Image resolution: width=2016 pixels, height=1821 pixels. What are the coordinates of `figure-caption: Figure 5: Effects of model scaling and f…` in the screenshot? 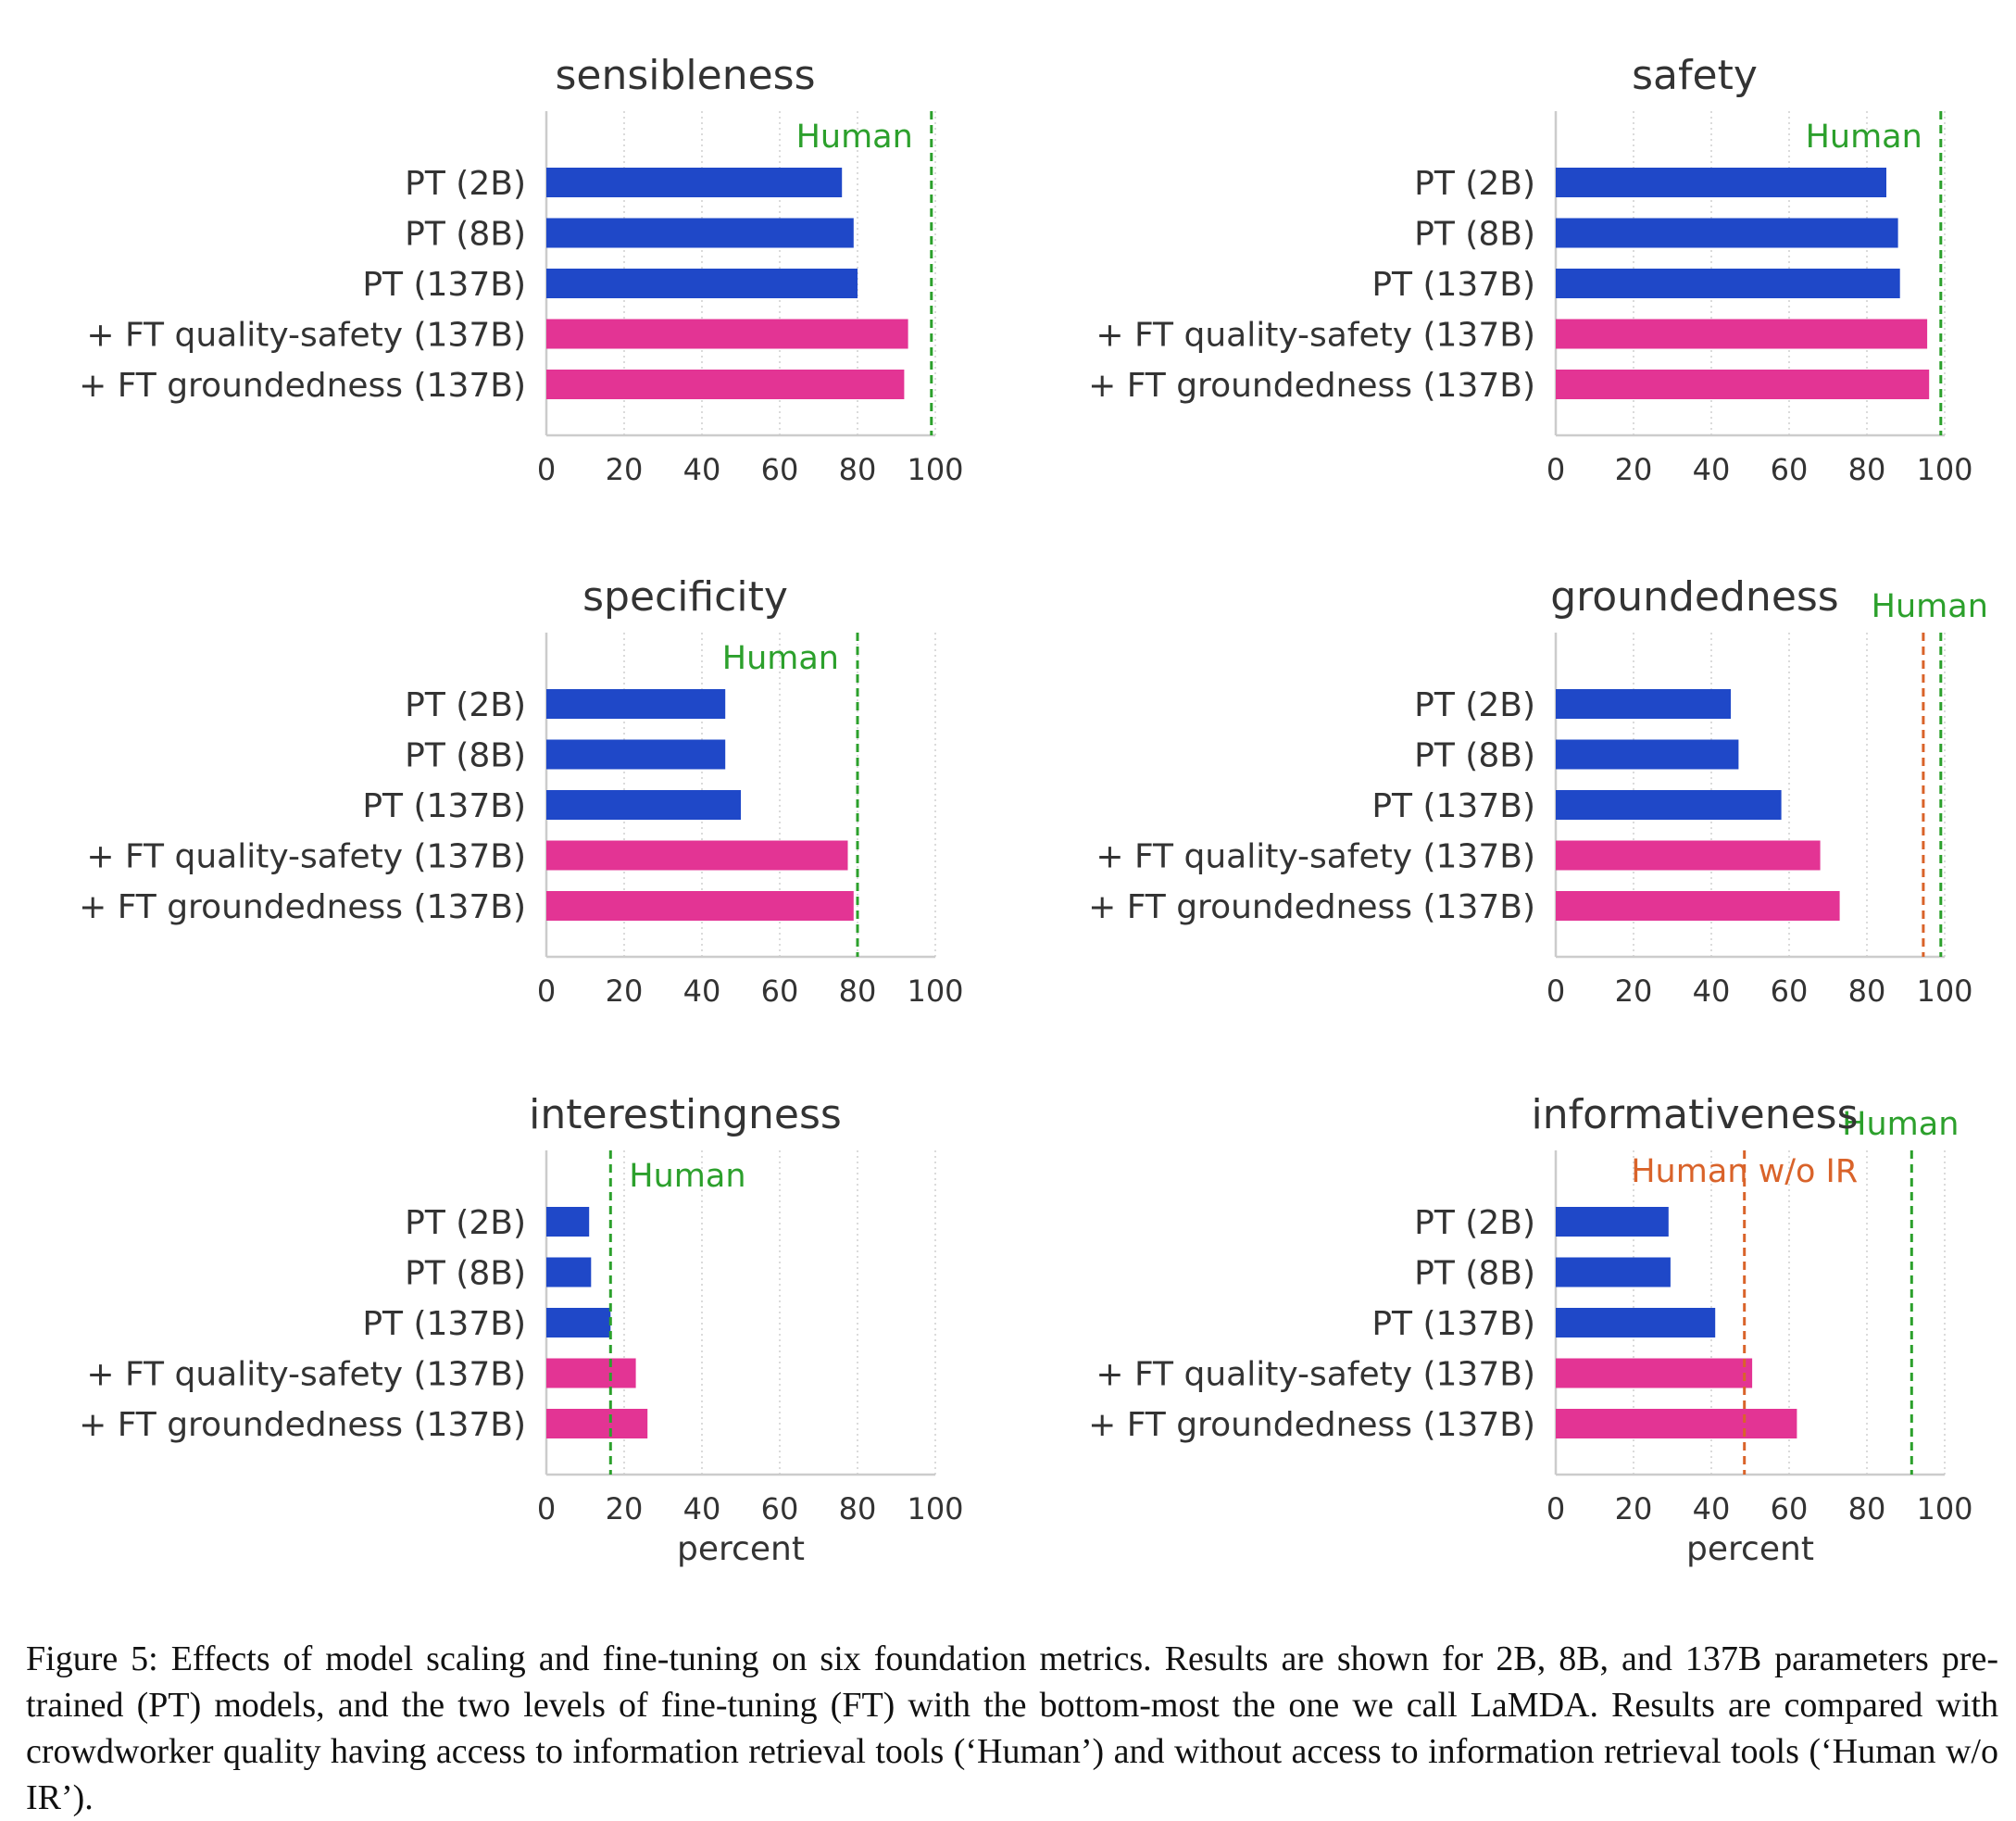 It's located at (1012, 1728).